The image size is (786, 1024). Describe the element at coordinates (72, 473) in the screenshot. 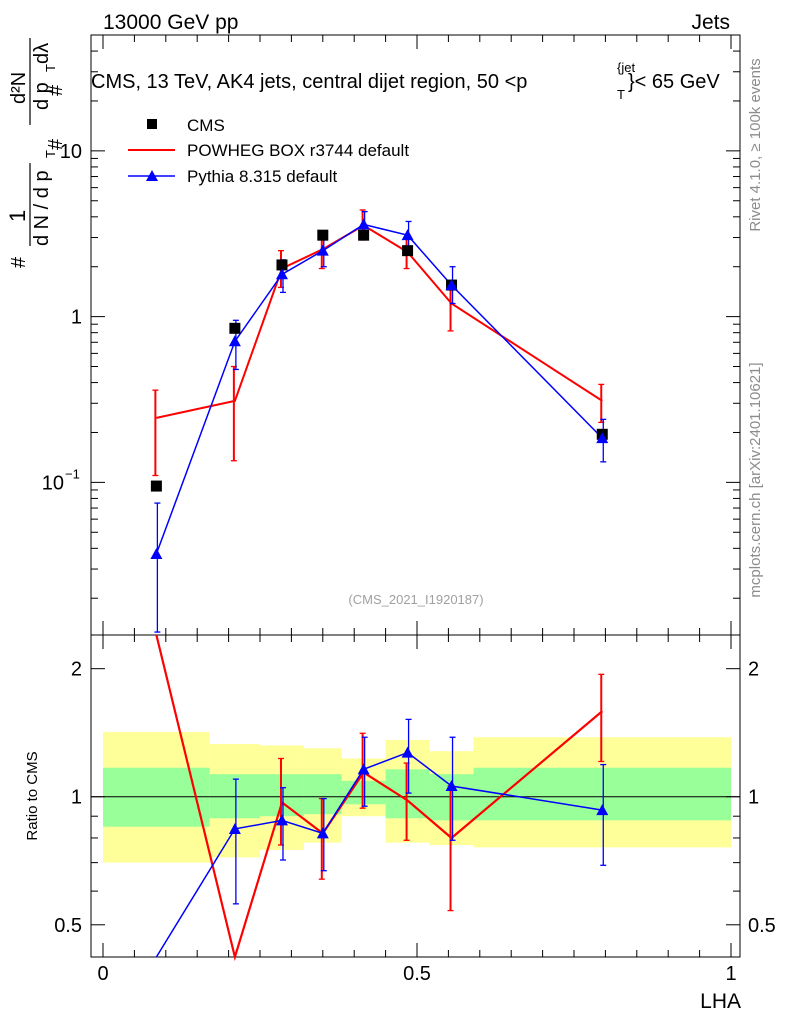

I see `main-ytick-exponent: −1` at that location.